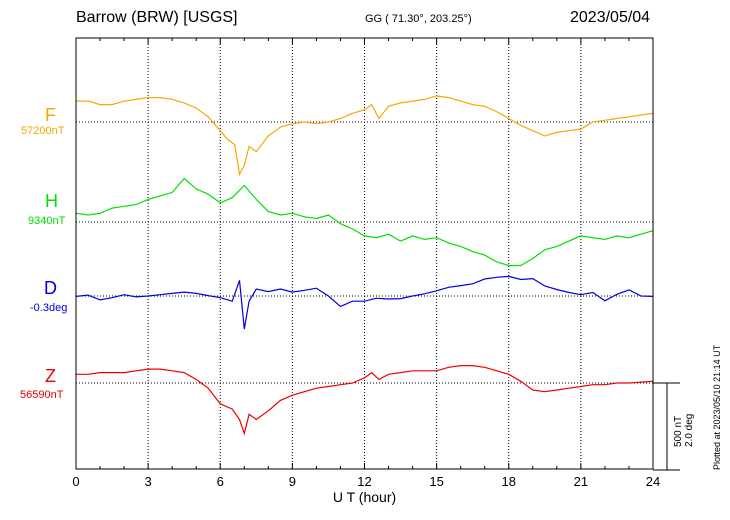 Image resolution: width=730 pixels, height=520 pixels. What do you see at coordinates (157, 17) in the screenshot?
I see `station-title: Barrow (BRW) [USGS]` at bounding box center [157, 17].